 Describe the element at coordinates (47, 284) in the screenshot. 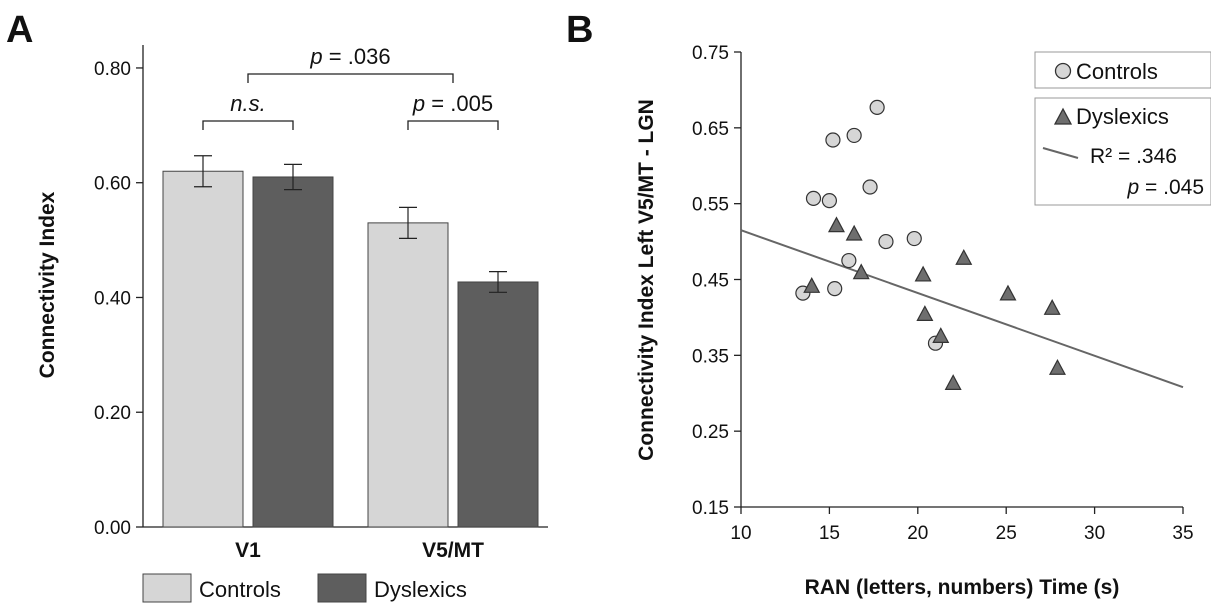

I see `panel-a-y-axis-title: Connectivity Index` at that location.